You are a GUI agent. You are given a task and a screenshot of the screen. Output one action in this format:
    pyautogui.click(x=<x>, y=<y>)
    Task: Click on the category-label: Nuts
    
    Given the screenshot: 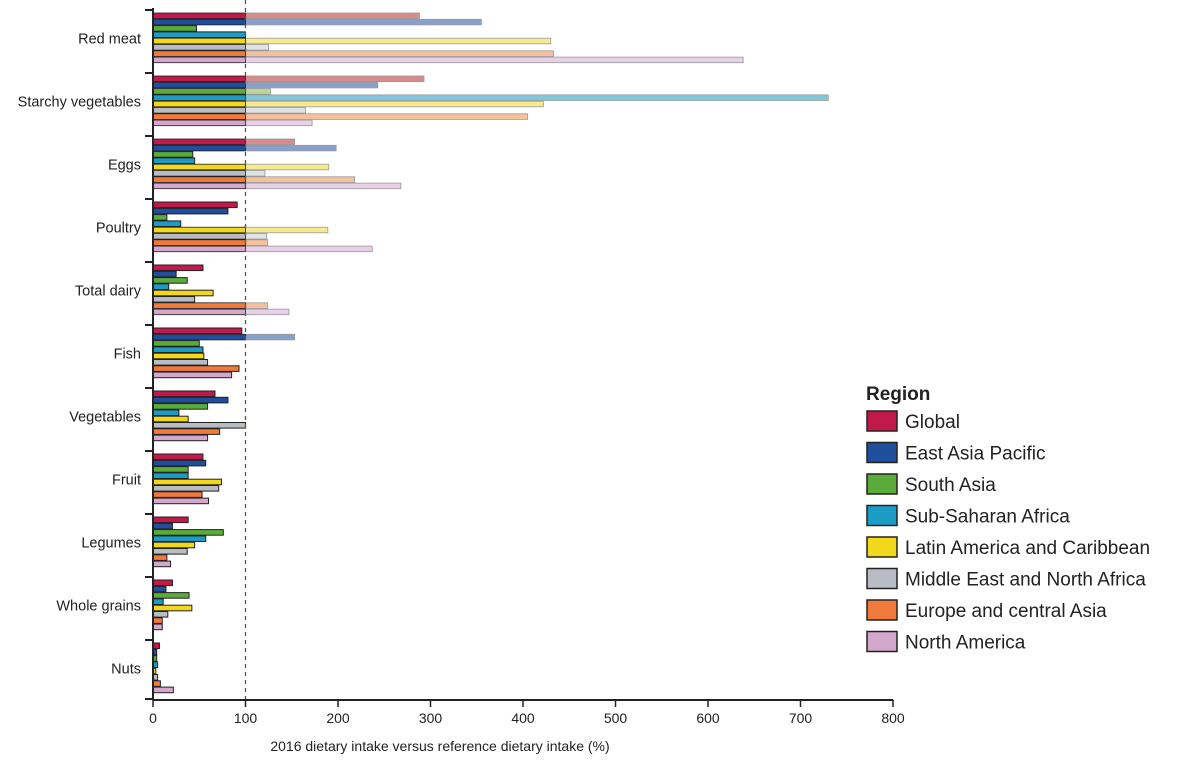 What is the action you would take?
    pyautogui.click(x=126, y=670)
    